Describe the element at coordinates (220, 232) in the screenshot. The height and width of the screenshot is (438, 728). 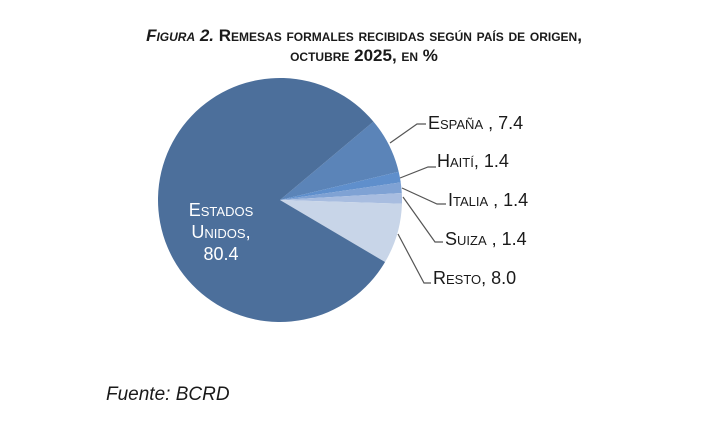
I see `label-estados-unidos-line2: Unidos,` at that location.